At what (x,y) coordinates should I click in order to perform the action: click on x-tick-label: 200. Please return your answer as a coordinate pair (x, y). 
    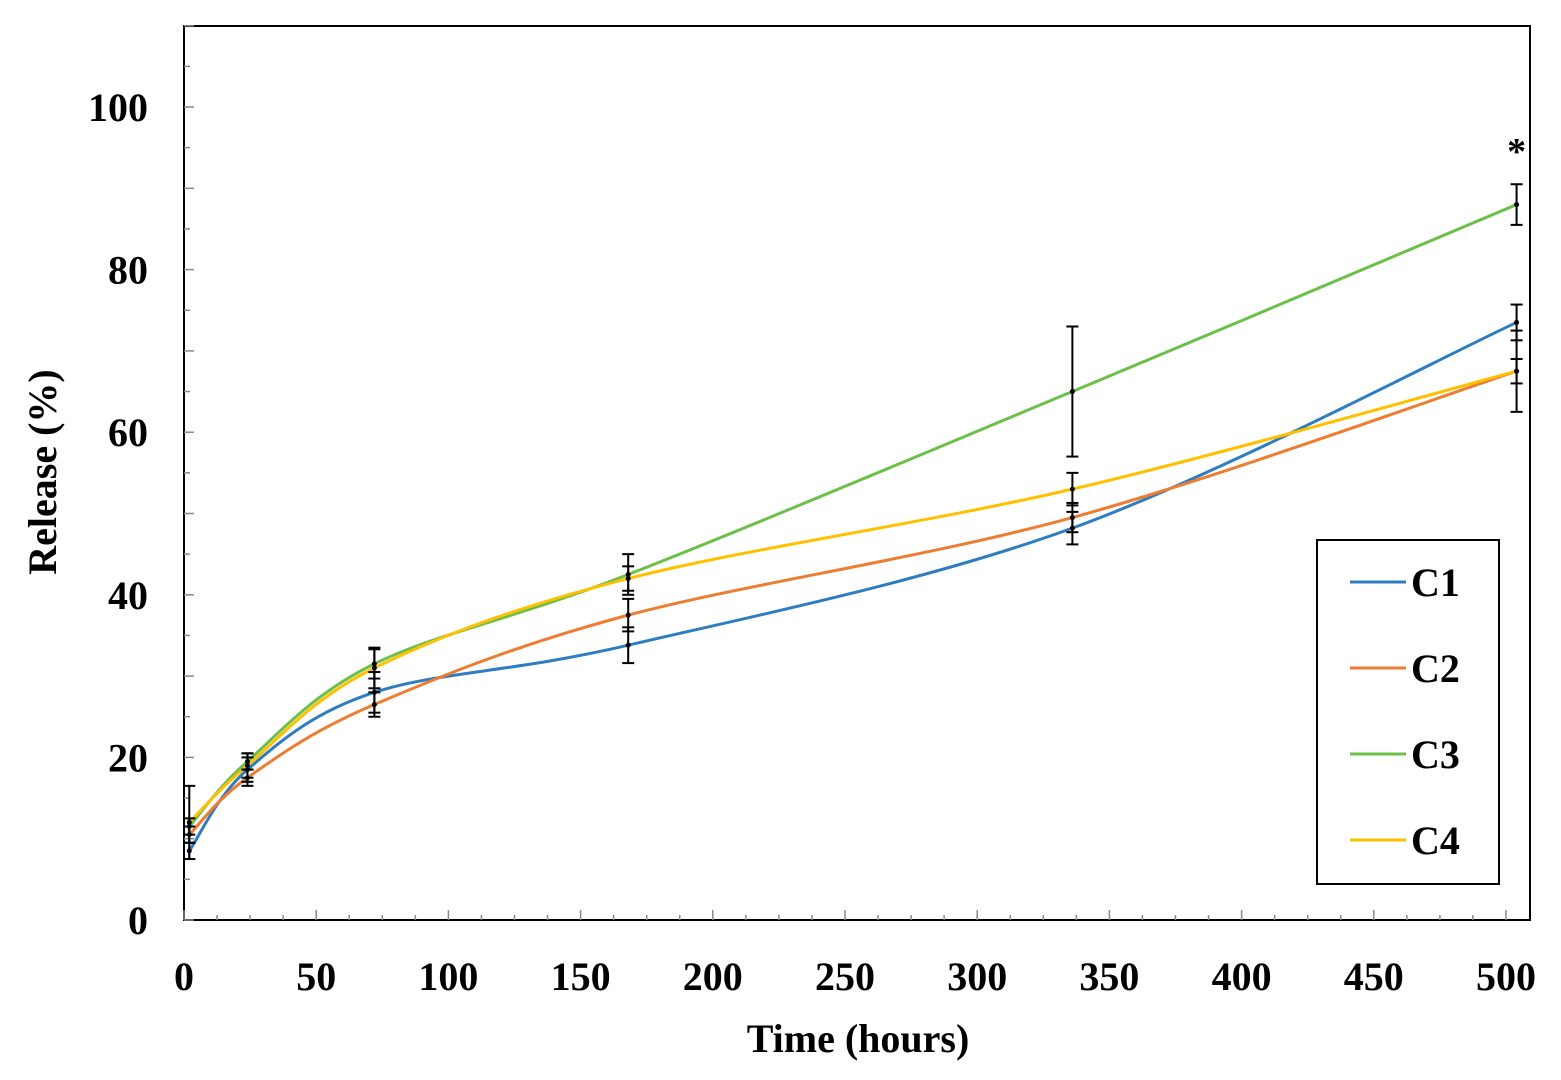
    Looking at the image, I should click on (713, 976).